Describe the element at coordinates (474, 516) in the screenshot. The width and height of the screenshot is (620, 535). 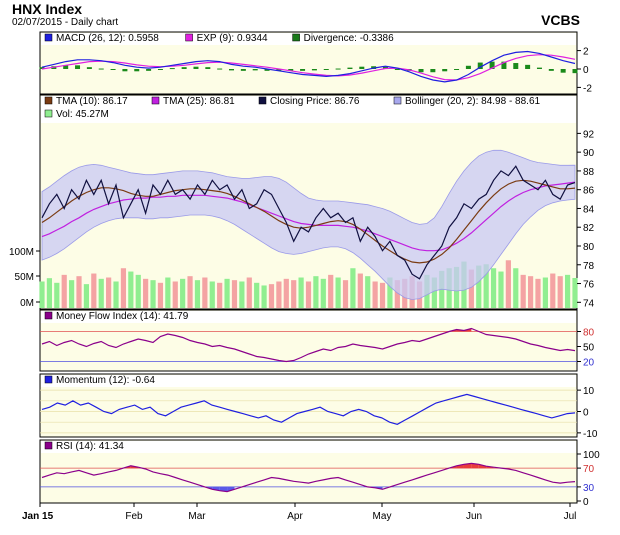
I see `x-axis-month-label: Jun` at that location.